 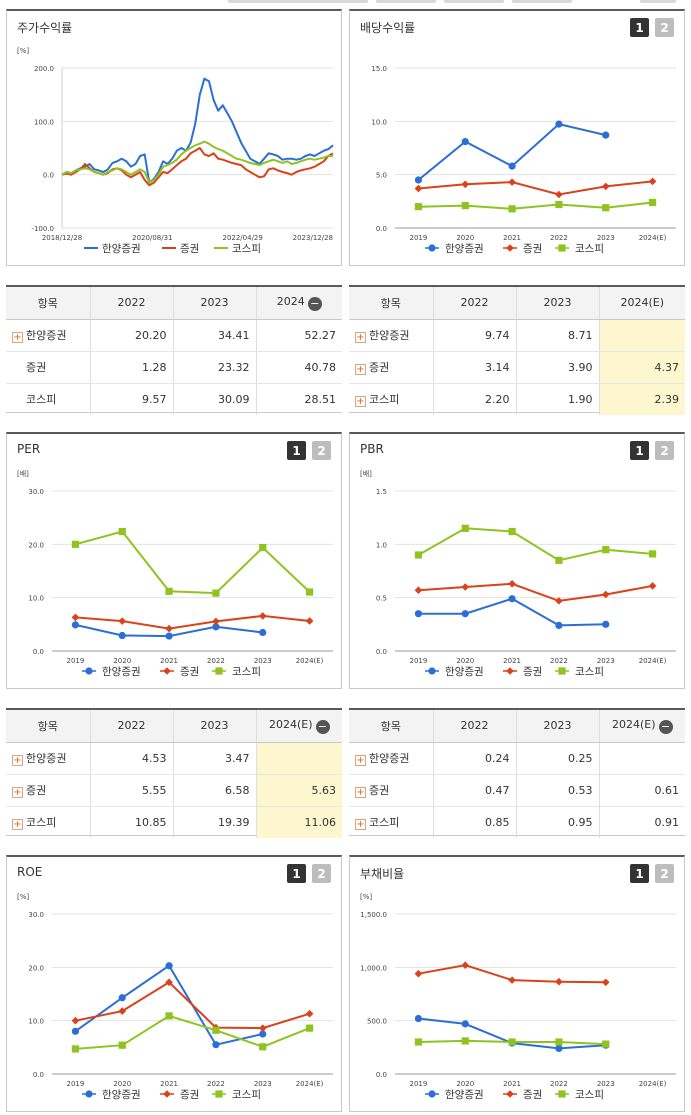 I want to click on table-cell: 4.37, so click(x=642, y=367).